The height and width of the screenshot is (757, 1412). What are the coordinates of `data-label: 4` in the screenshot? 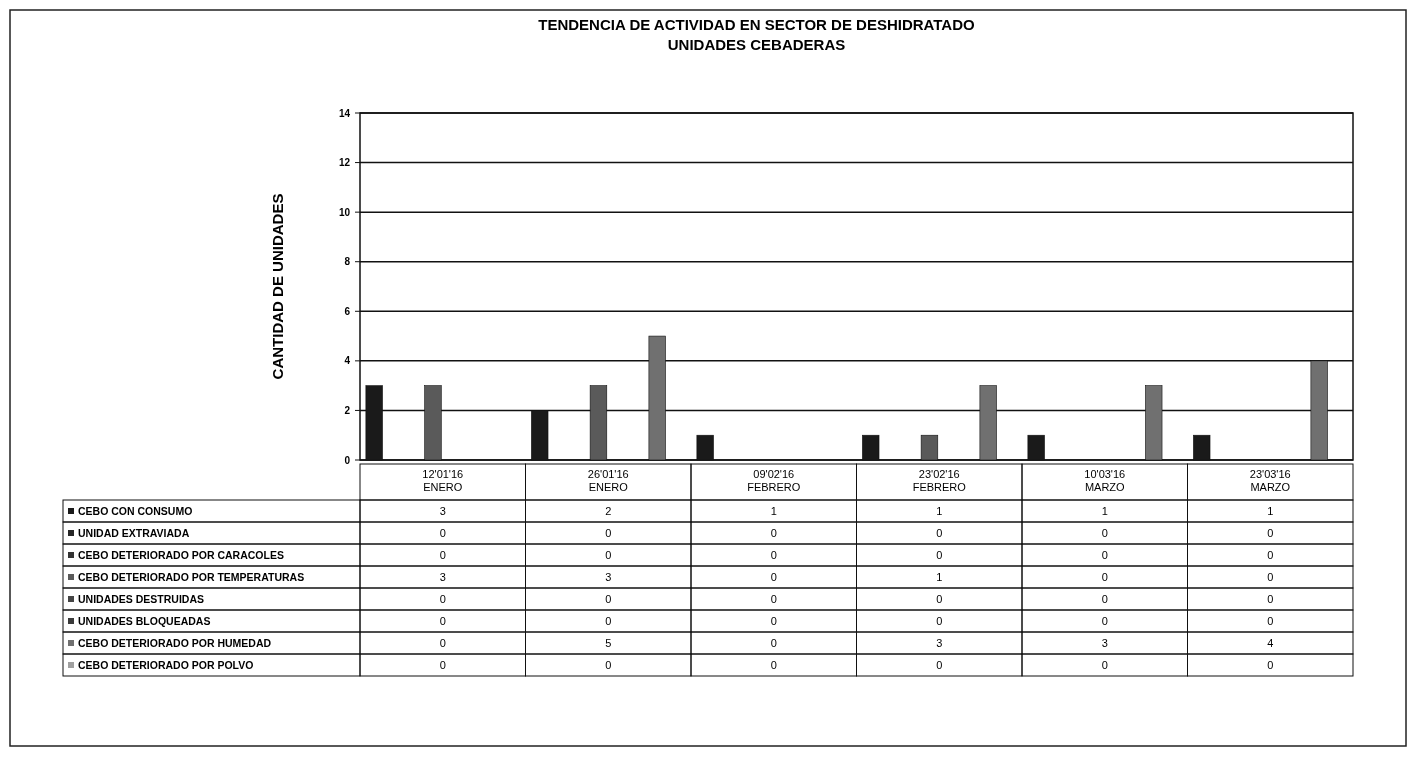 It's located at (1270, 642).